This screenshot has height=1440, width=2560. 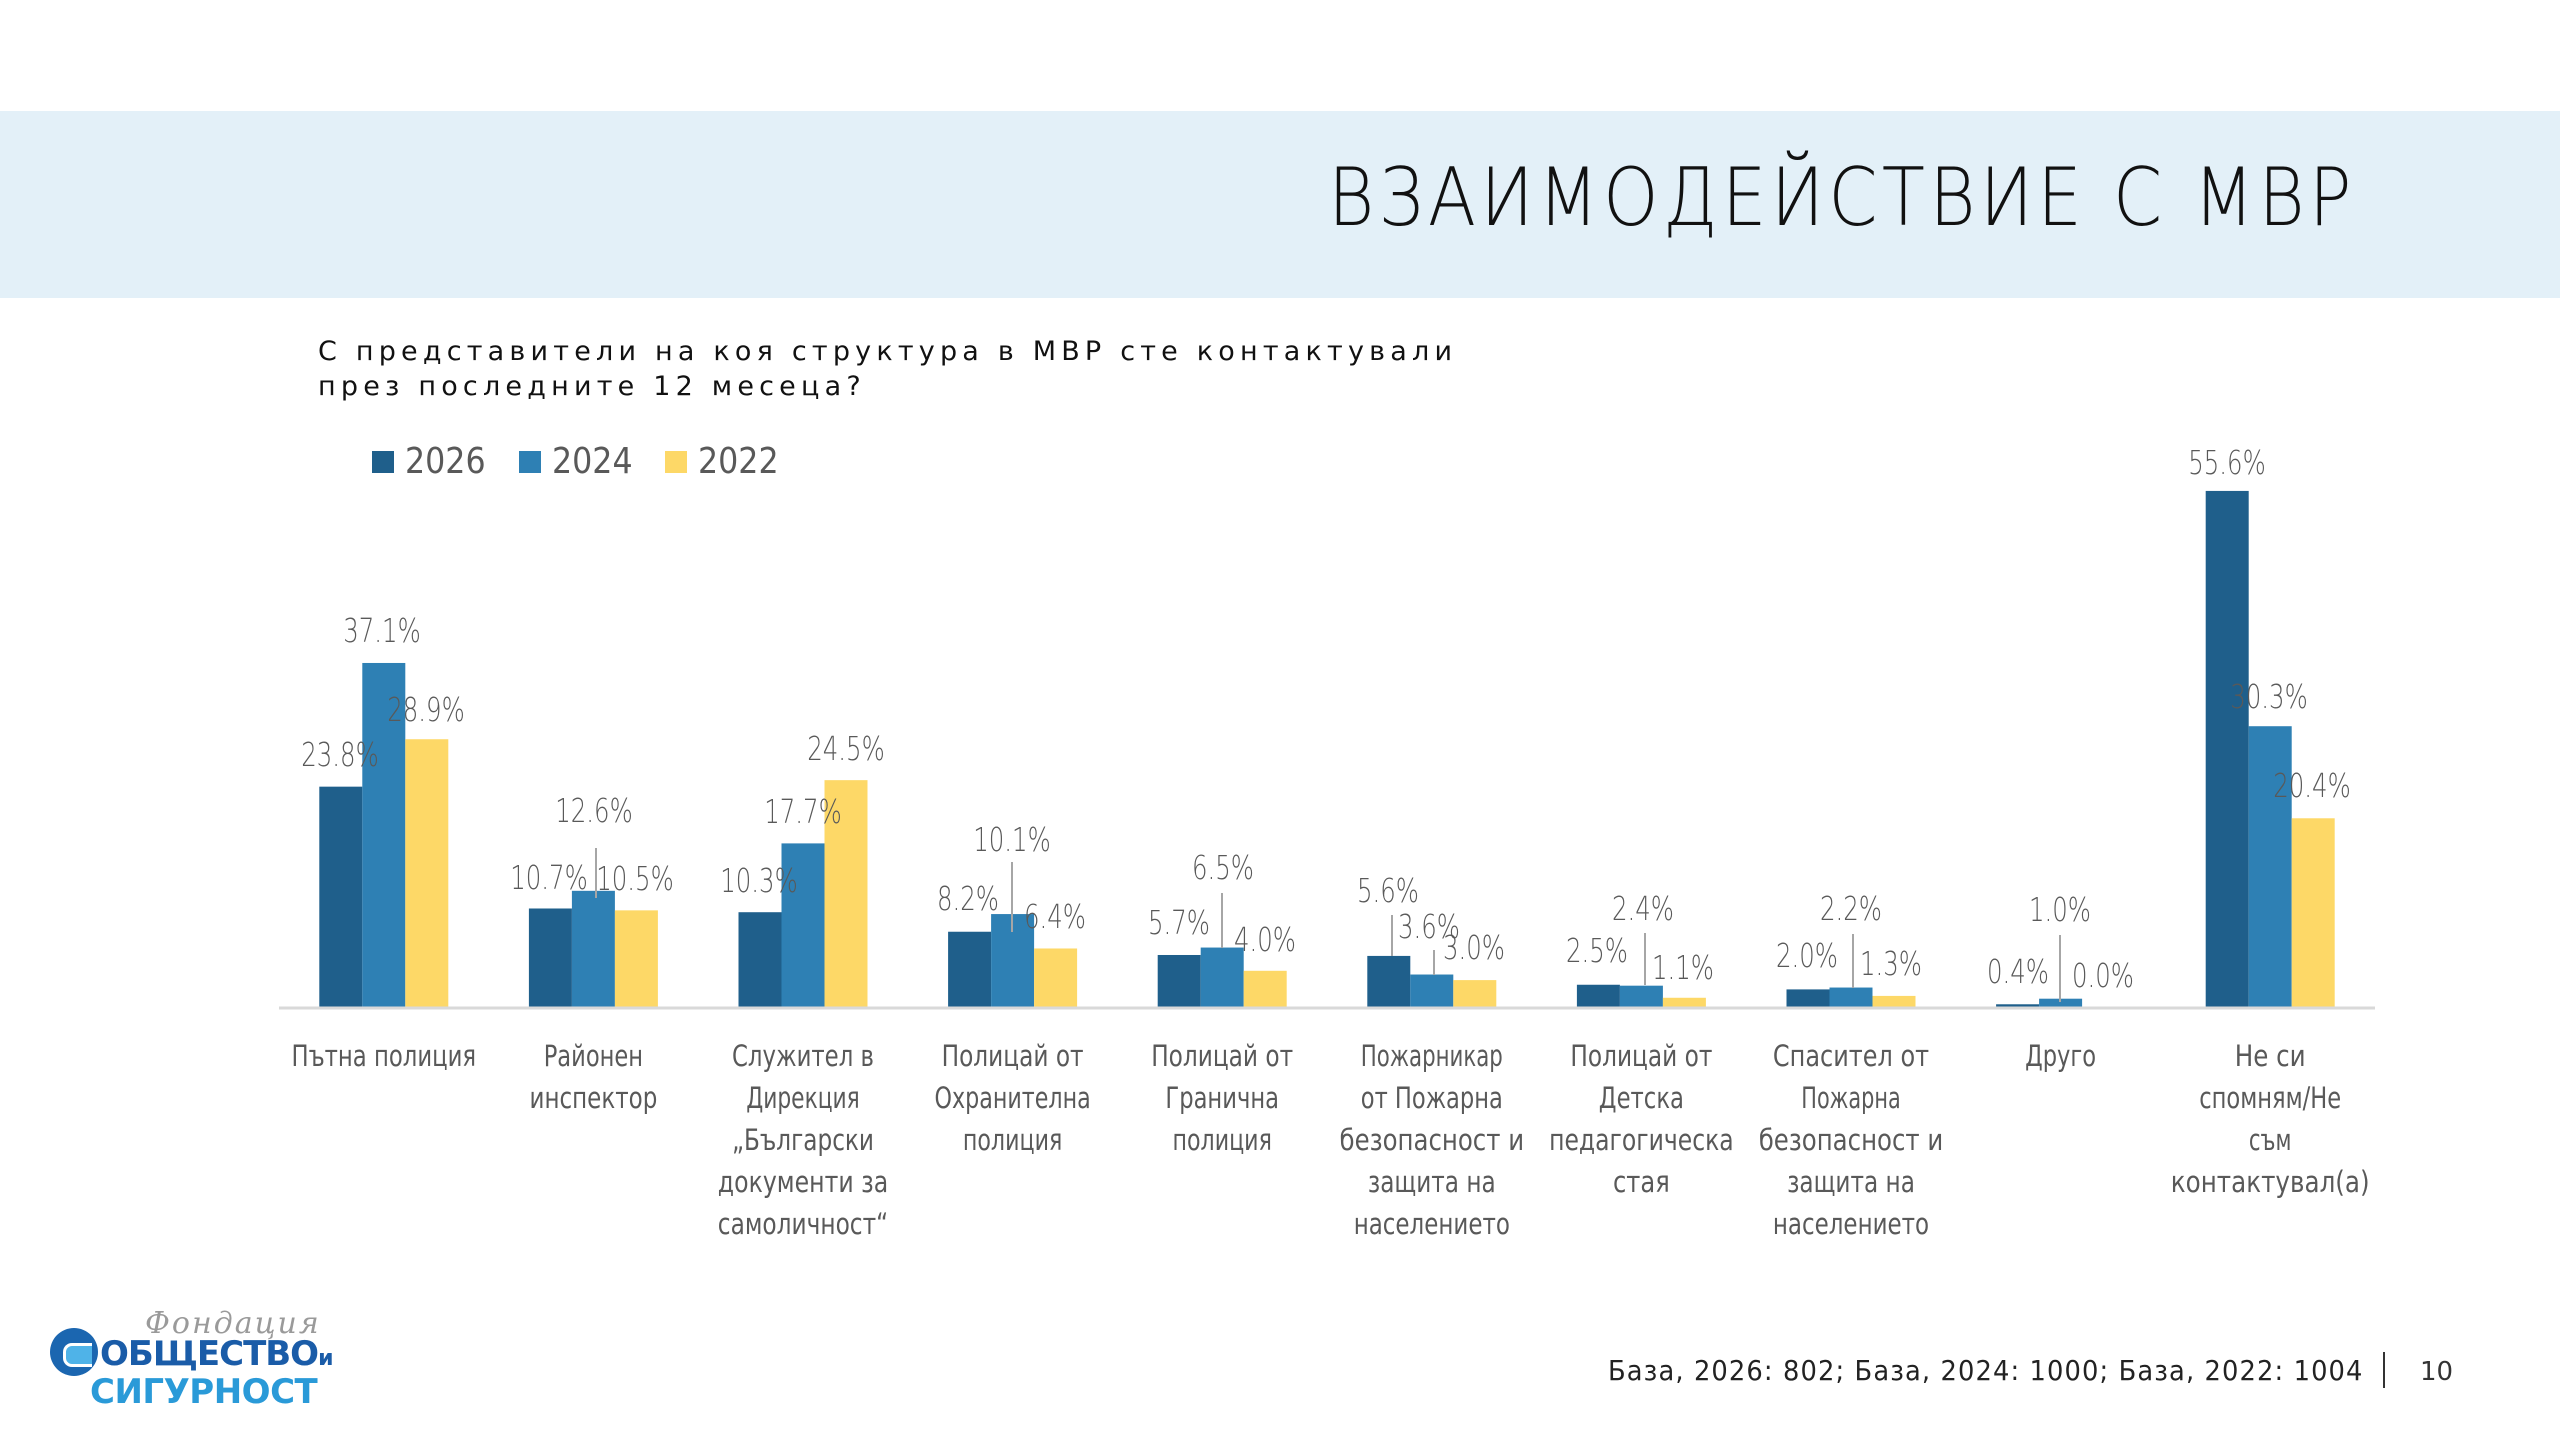 I want to click on category-label-line: Охранителна, so click(x=1013, y=1098).